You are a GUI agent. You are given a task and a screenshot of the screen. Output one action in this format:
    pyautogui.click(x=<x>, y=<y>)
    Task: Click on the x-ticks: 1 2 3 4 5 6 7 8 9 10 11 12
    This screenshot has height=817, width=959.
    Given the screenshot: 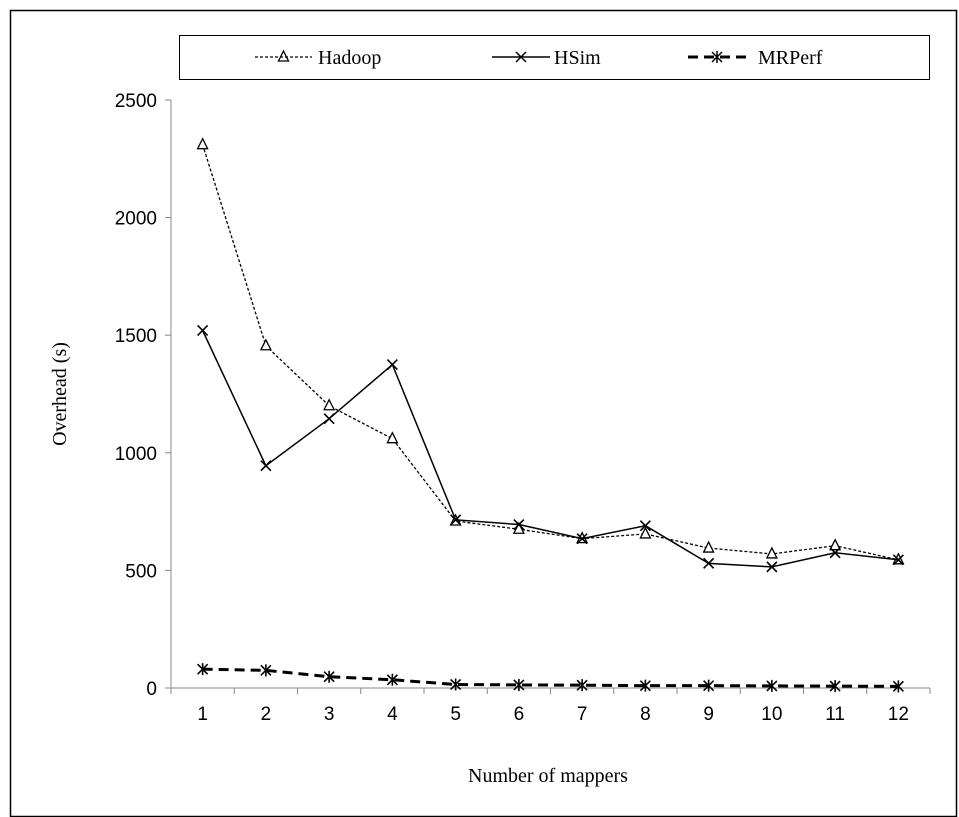 What is the action you would take?
    pyautogui.click(x=550, y=706)
    